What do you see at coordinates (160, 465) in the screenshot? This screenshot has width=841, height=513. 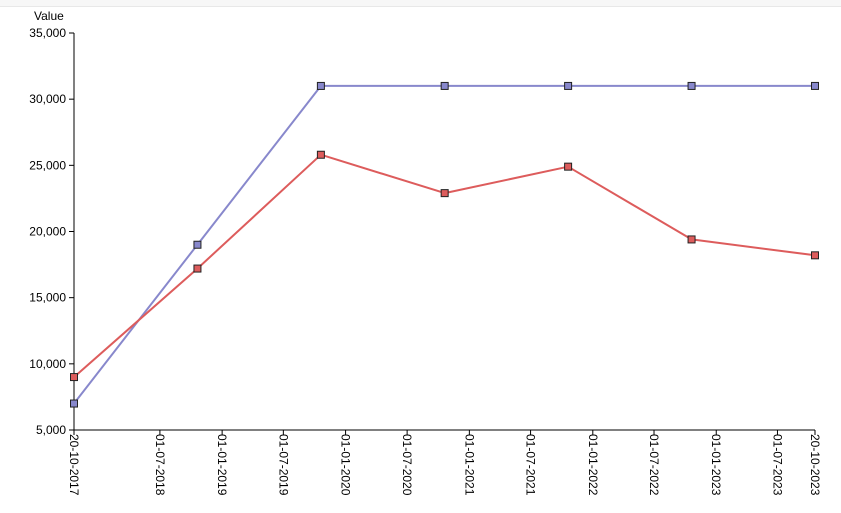 I see `x-tick-label: 01-07-2018` at bounding box center [160, 465].